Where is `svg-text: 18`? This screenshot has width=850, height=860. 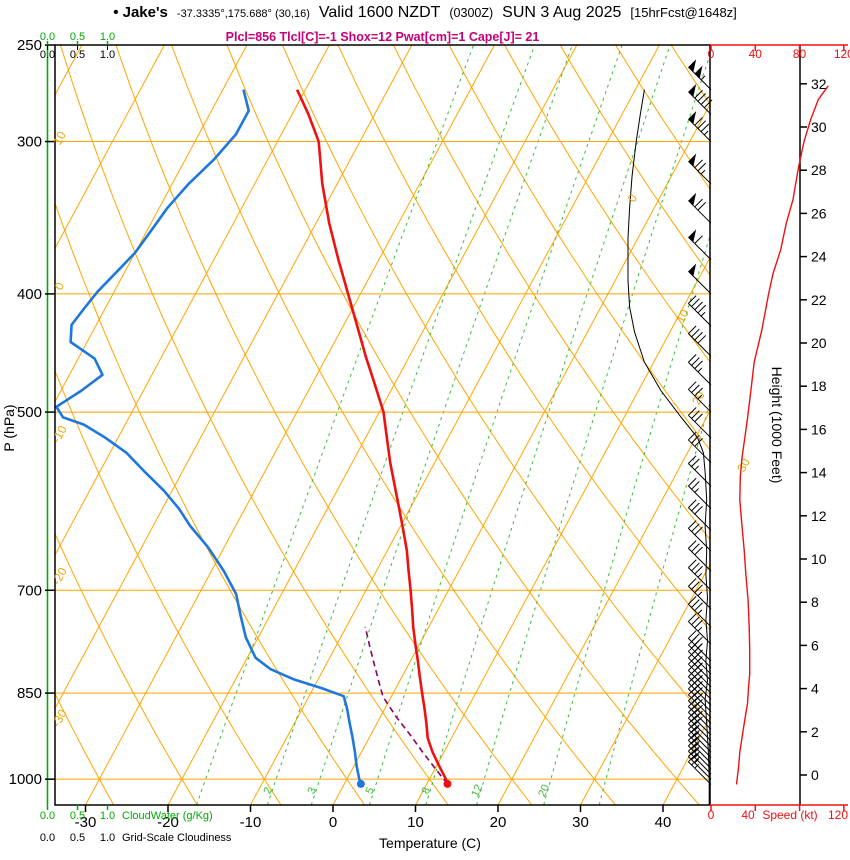
svg-text: 18 is located at coordinates (819, 386).